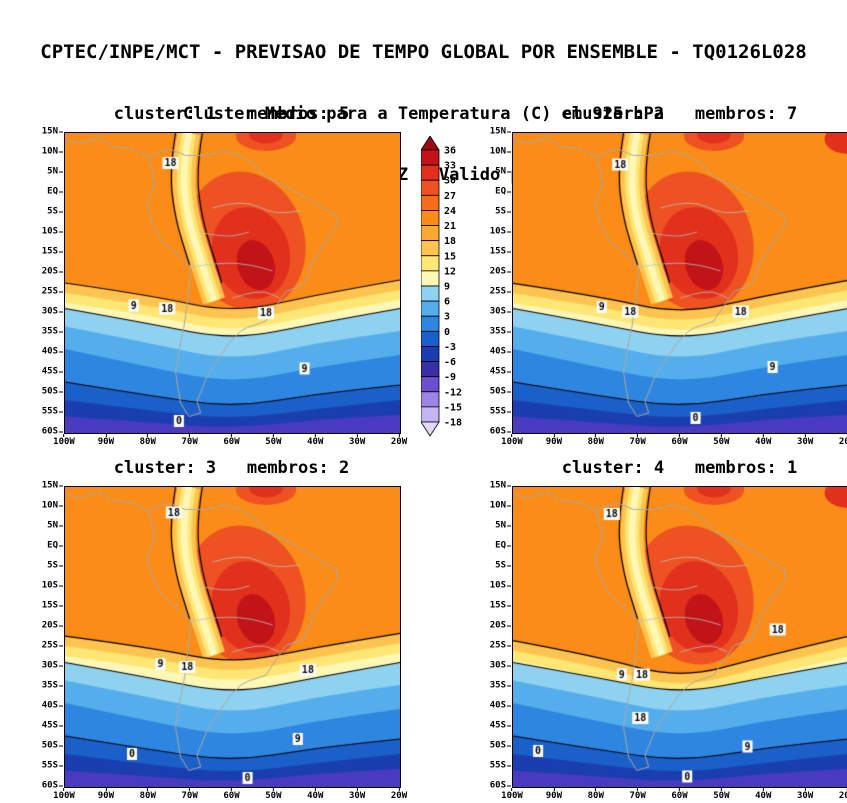 The width and height of the screenshot is (847, 803). I want to click on lat-tick-label: 60S, so click(52, 786).